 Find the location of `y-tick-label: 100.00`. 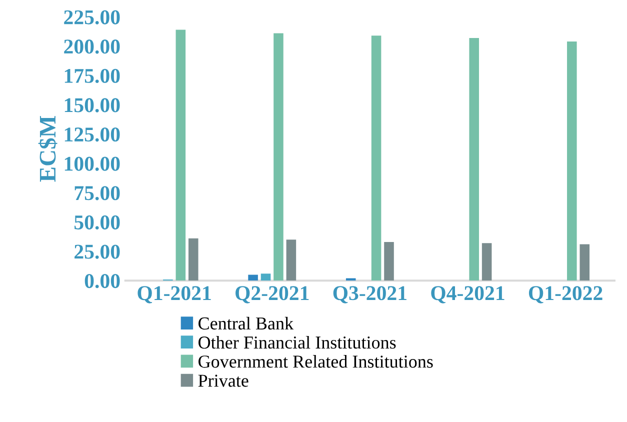

y-tick-label: 100.00 is located at coordinates (92, 163).